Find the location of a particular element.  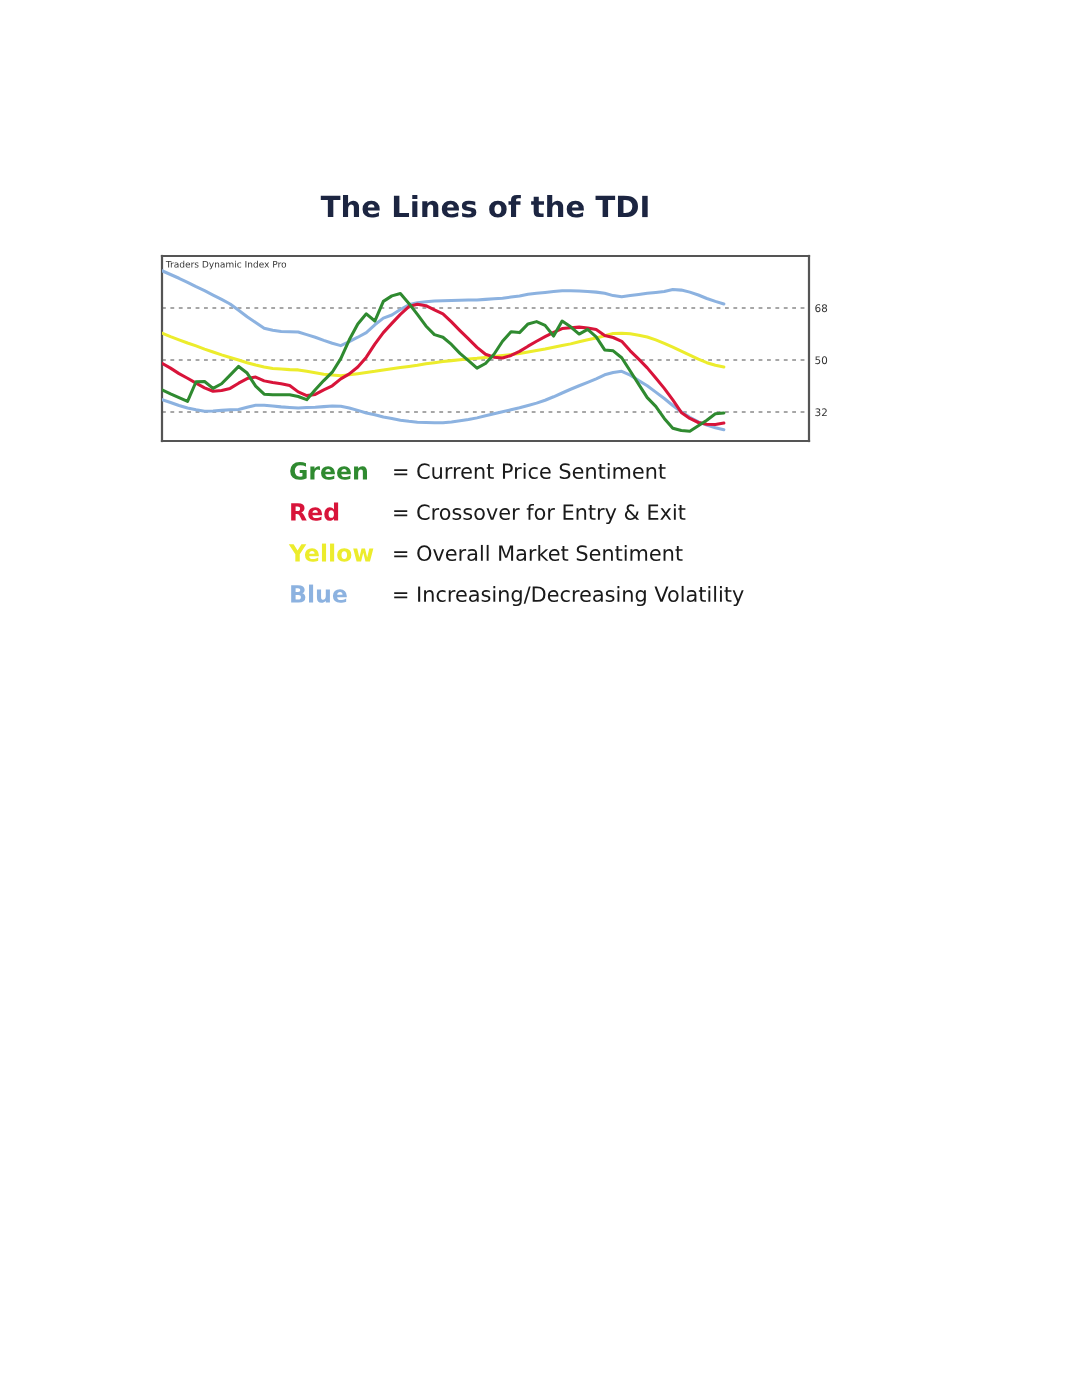

text: Blue is located at coordinates (319, 593).